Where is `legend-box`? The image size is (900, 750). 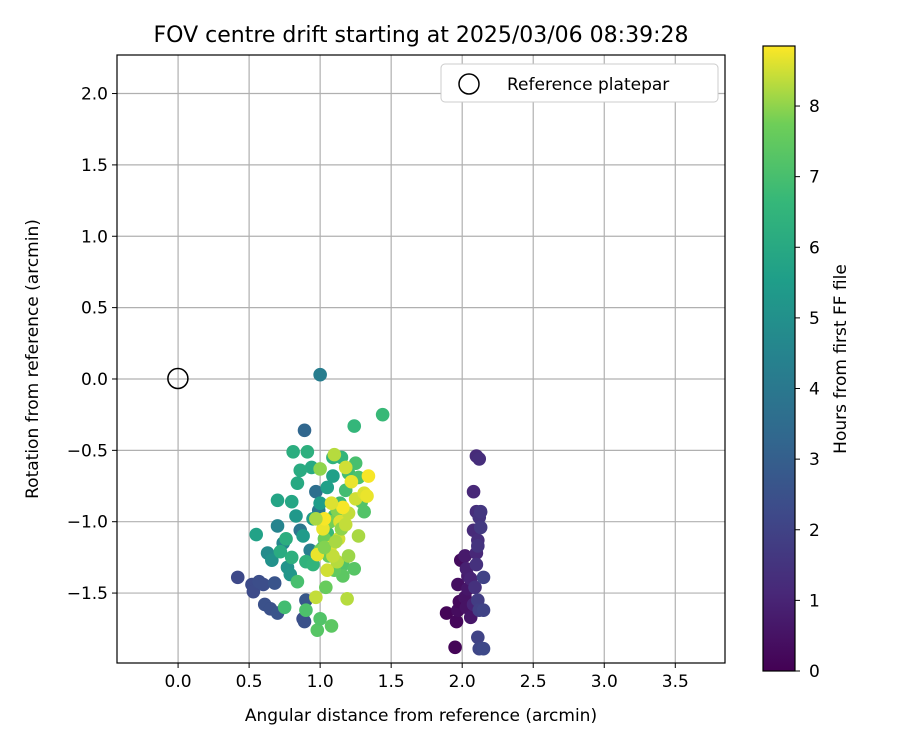 legend-box is located at coordinates (579, 83).